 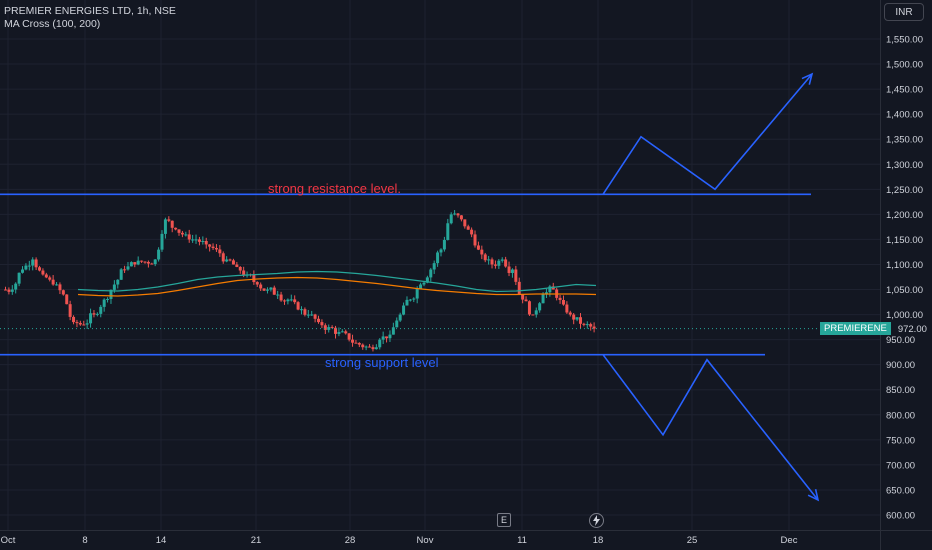 I want to click on arrow-up-head, so click(x=807, y=78).